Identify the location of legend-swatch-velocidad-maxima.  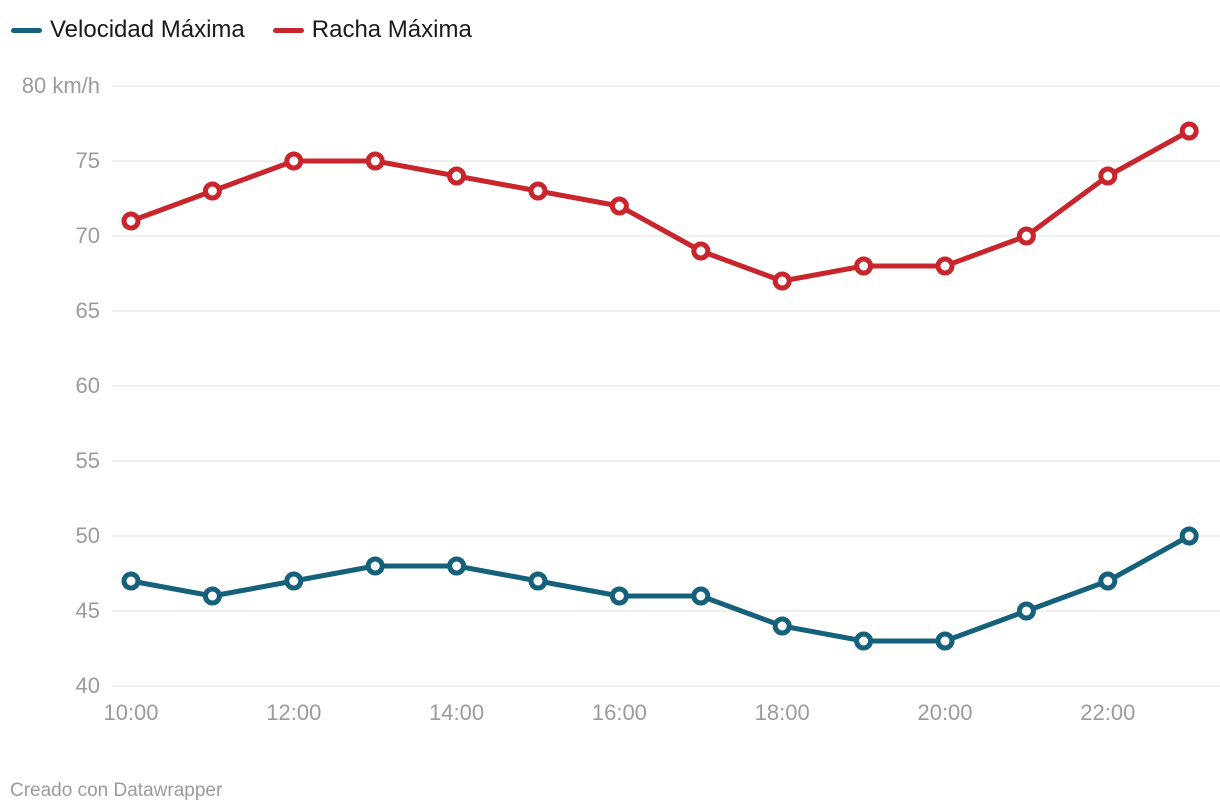
(26, 30).